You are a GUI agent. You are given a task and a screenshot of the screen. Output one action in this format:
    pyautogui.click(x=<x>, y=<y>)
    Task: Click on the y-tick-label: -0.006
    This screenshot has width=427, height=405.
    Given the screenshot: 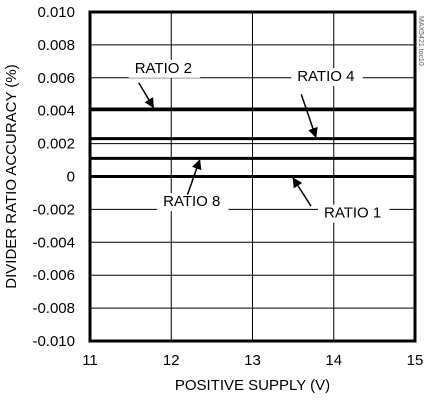 What is the action you would take?
    pyautogui.click(x=53, y=275)
    